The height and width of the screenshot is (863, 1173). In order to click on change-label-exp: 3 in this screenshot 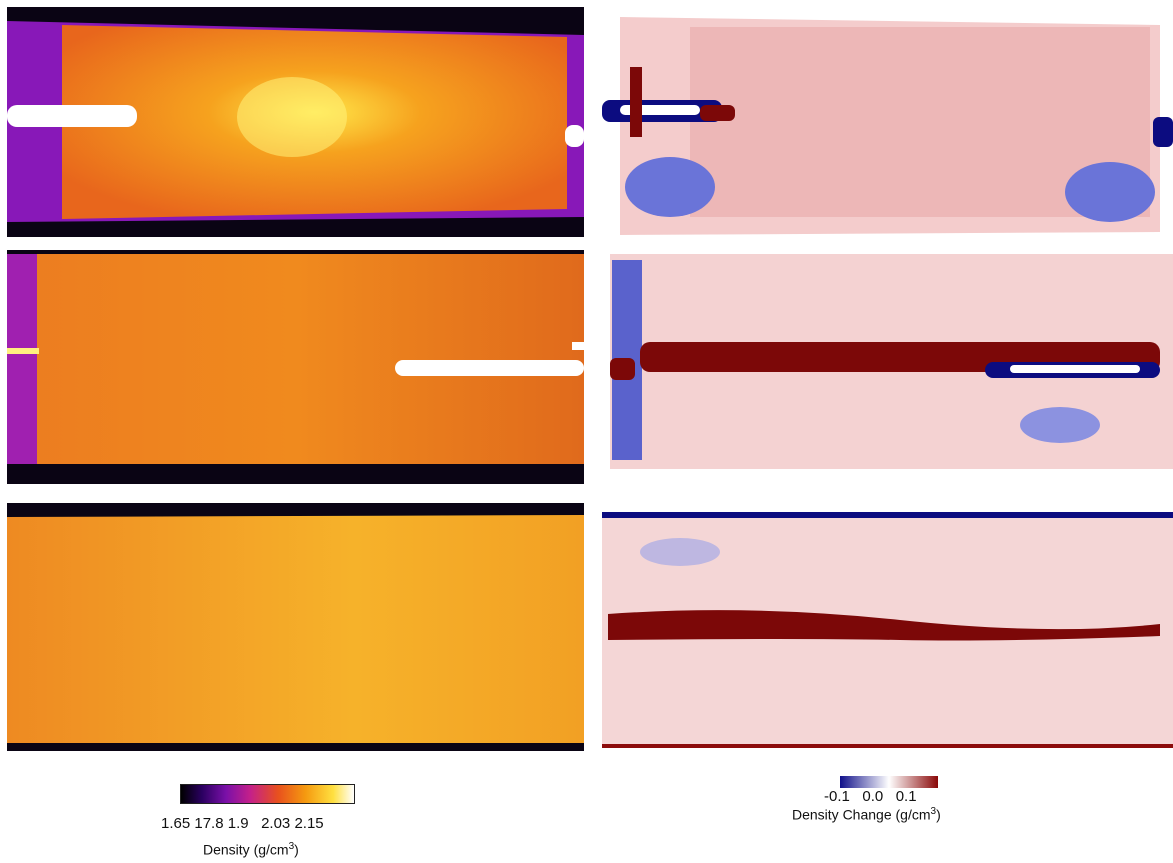, I will do `click(933, 811)`.